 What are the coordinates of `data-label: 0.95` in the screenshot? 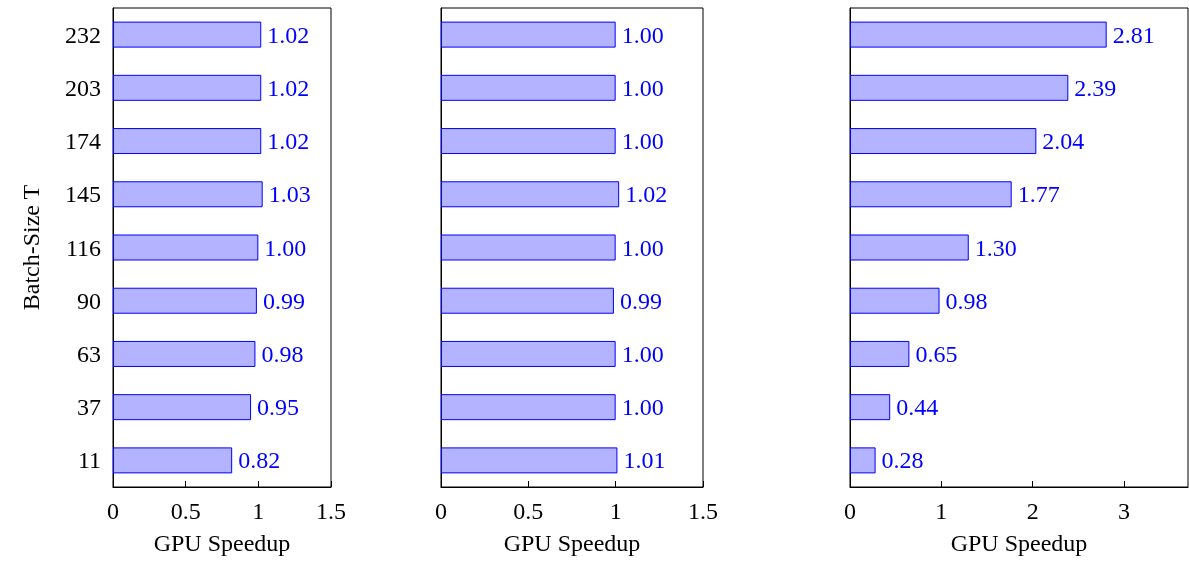 It's located at (278, 407).